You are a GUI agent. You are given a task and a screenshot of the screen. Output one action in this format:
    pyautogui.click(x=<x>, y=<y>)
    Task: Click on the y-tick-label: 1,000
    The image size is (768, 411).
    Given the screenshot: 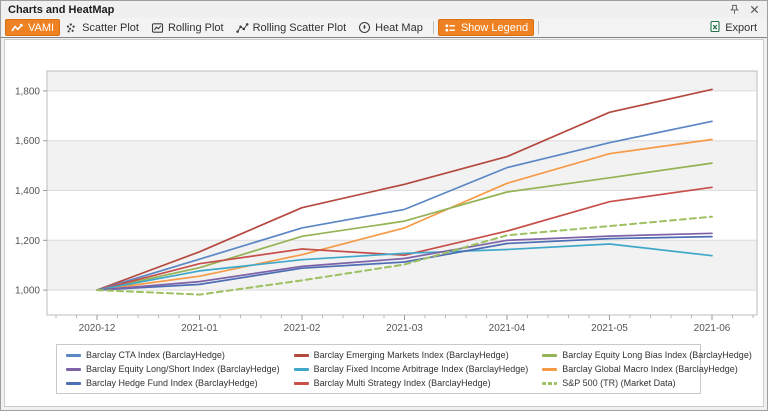 What is the action you would take?
    pyautogui.click(x=27, y=291)
    